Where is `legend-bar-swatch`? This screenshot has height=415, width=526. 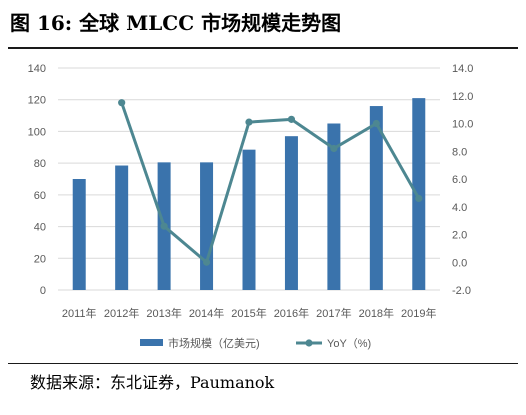
legend-bar-swatch is located at coordinates (151, 342).